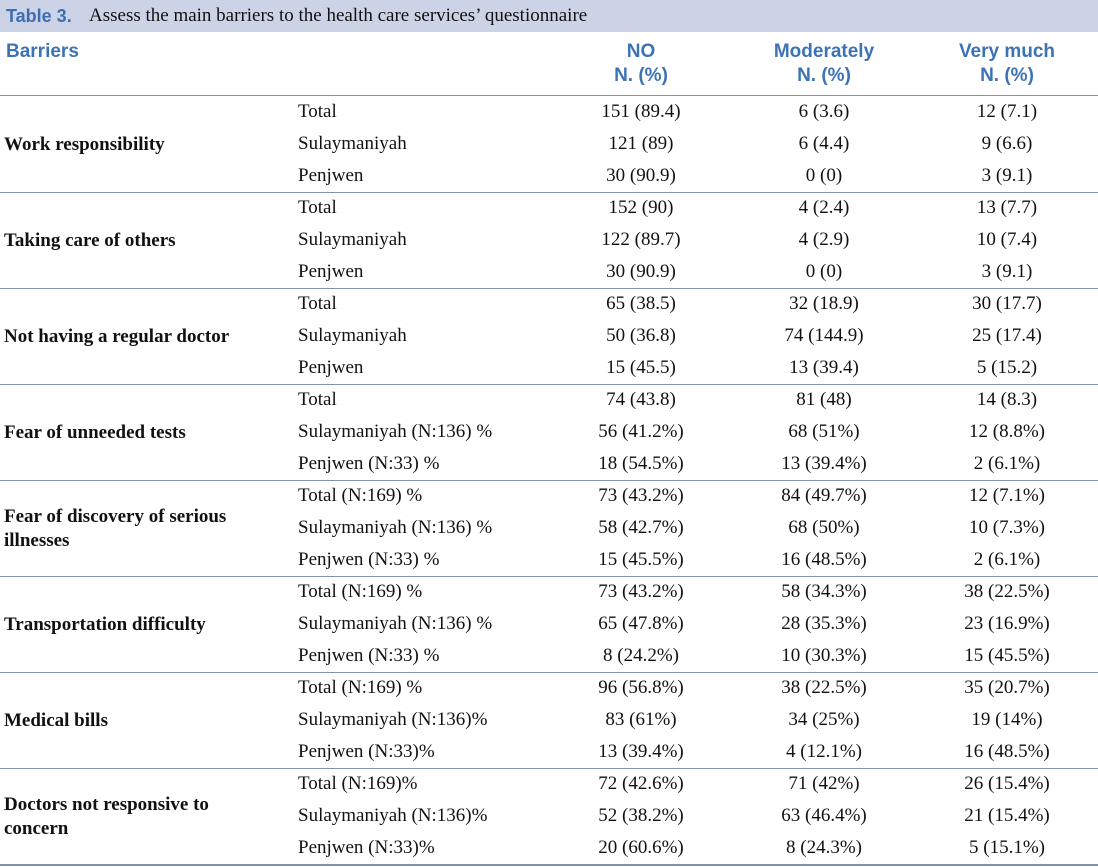 This screenshot has width=1098, height=867. Describe the element at coordinates (393, 815) in the screenshot. I see `subgroup: Sulaymaniyah (N:136)%` at that location.